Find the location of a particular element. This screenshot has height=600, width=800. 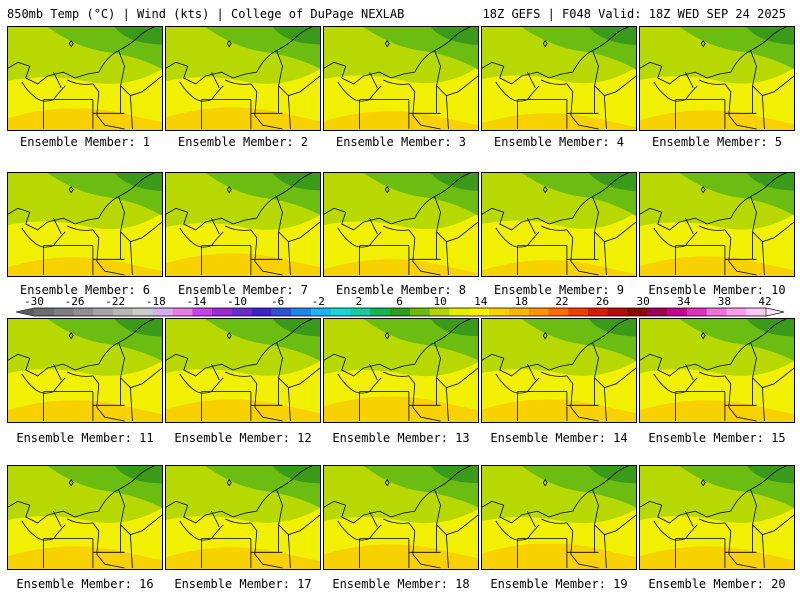

colorbar-tick-label: -2 is located at coordinates (318, 301).